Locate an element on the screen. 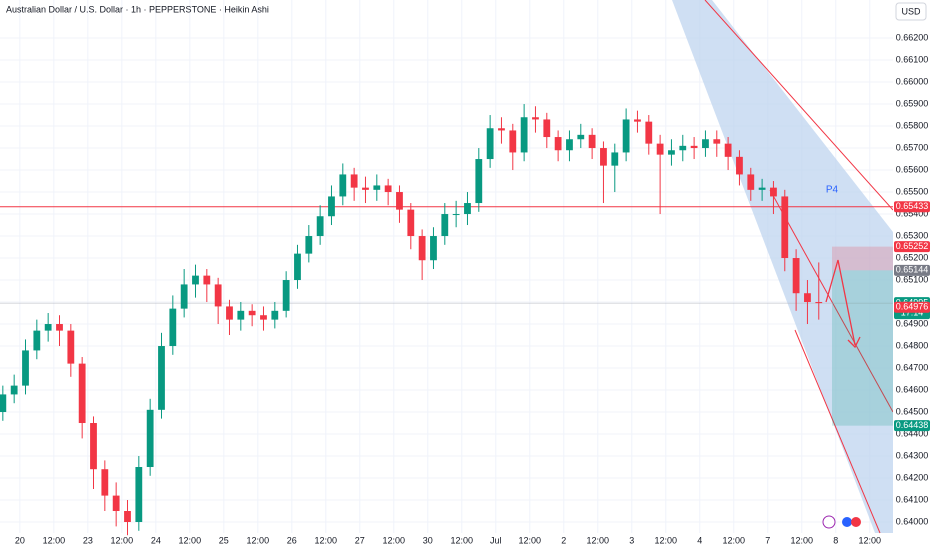  y-tick-label: 0.65600 is located at coordinates (912, 169).